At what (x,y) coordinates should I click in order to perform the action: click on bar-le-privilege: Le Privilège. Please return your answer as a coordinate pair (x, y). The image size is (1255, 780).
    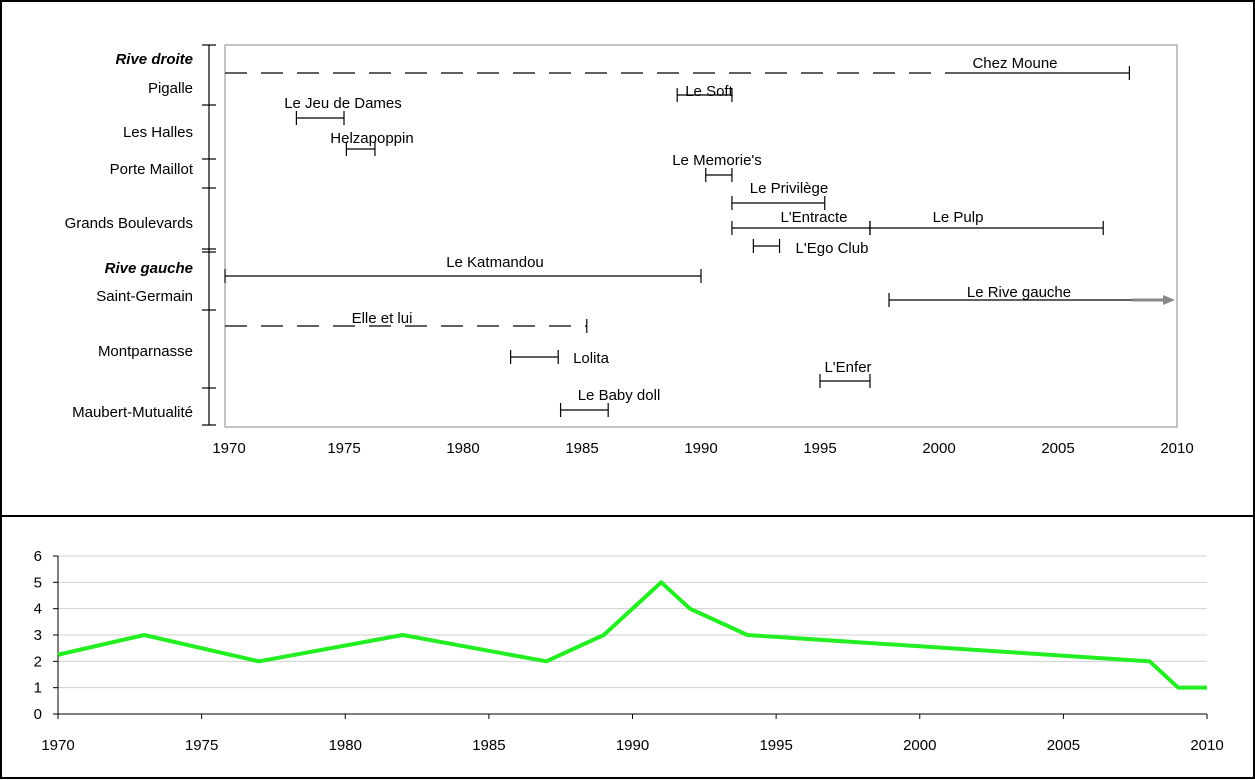
    Looking at the image, I should click on (779, 195).